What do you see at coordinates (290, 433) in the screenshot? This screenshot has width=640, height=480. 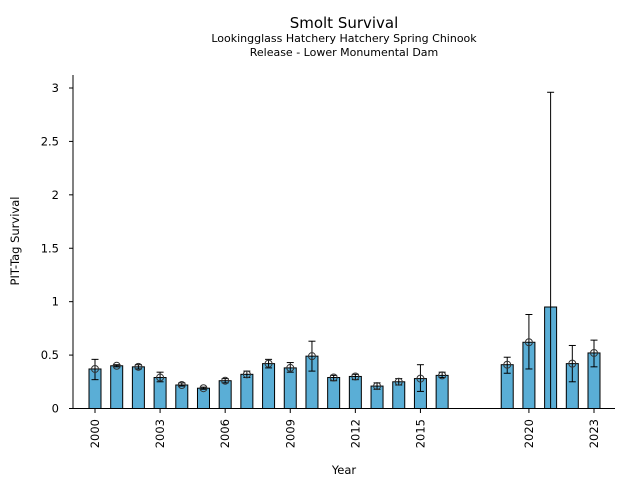 I see `x-tick-label: 2009` at bounding box center [290, 433].